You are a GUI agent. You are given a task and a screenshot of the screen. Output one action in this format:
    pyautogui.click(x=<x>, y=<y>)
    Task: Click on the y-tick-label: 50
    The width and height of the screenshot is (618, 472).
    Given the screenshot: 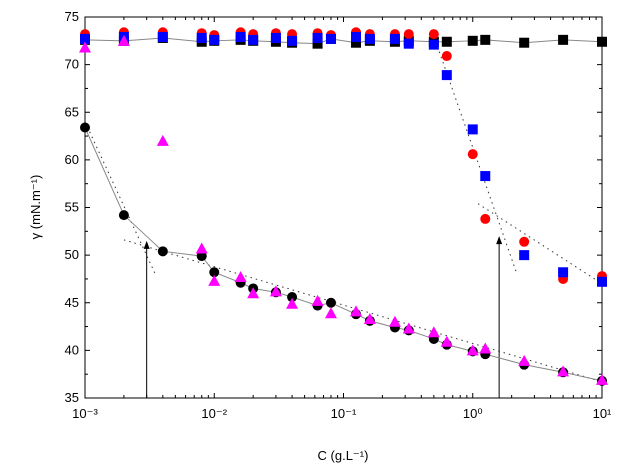 What is the action you would take?
    pyautogui.click(x=72, y=254)
    